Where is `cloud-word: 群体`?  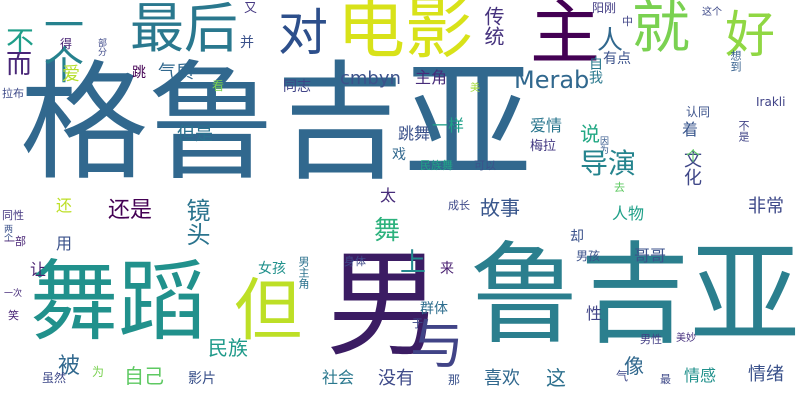 cloud-word: 群体 is located at coordinates (434, 309).